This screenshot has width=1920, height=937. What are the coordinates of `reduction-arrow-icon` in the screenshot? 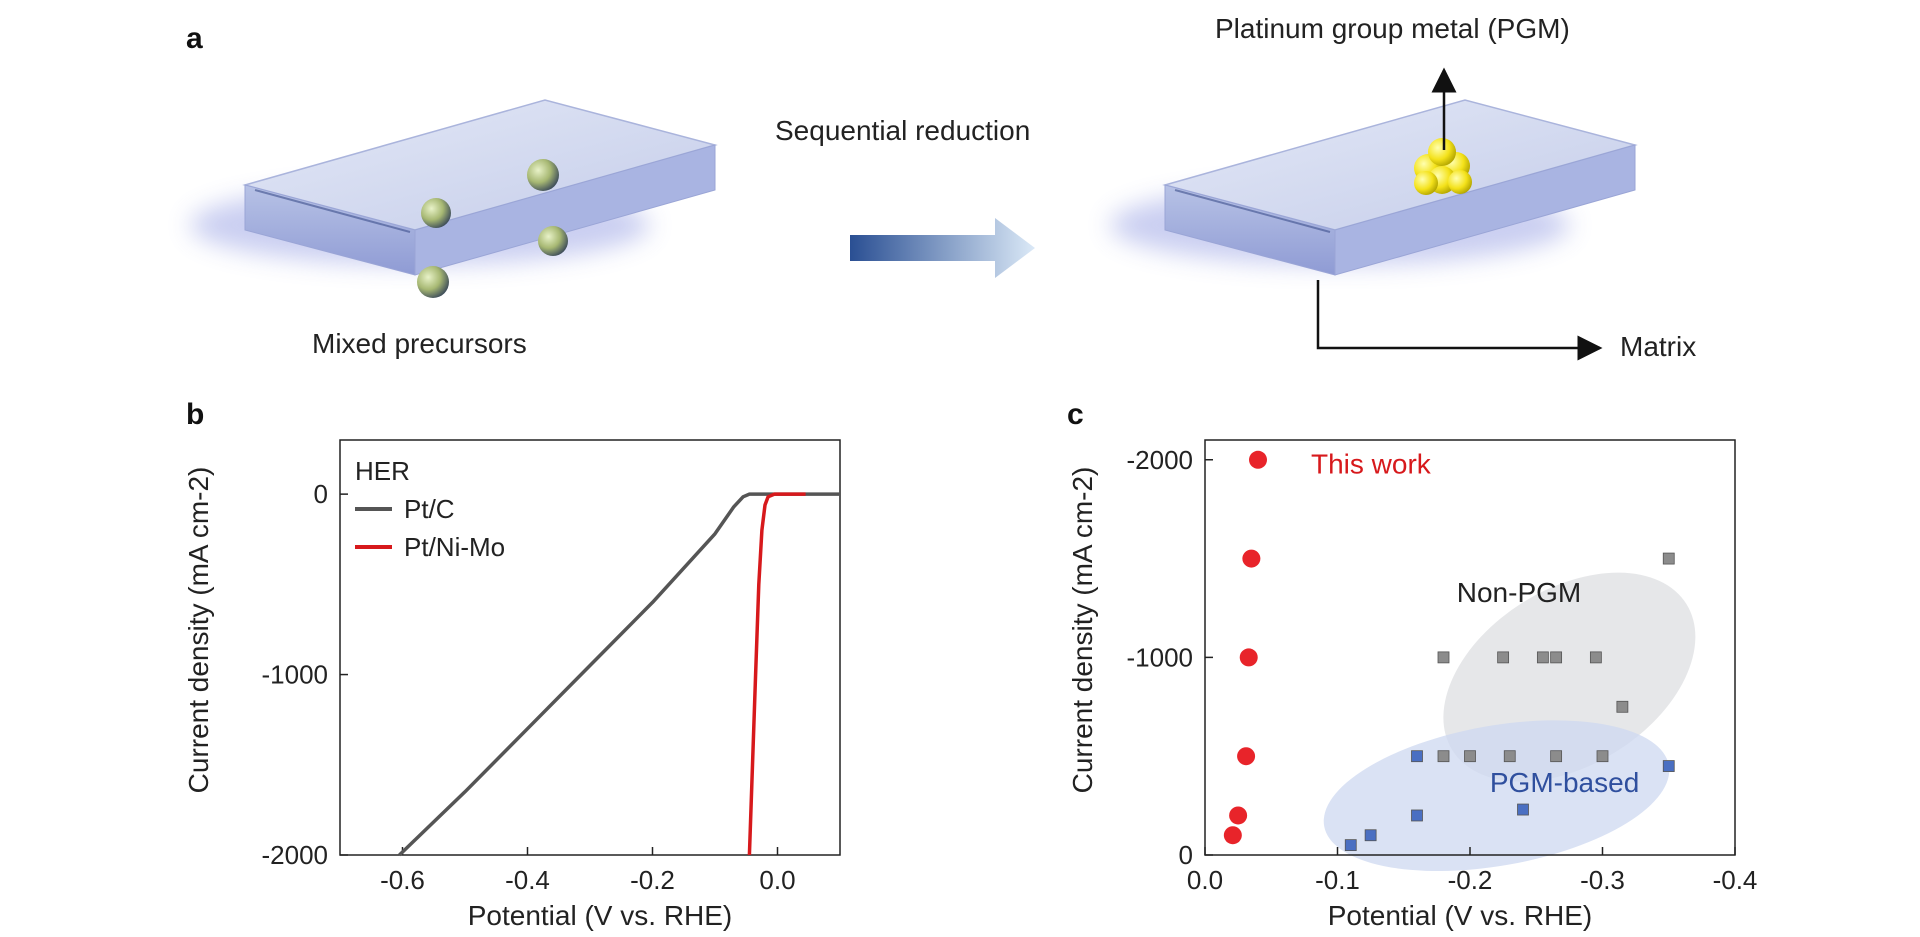 It's located at (942, 248).